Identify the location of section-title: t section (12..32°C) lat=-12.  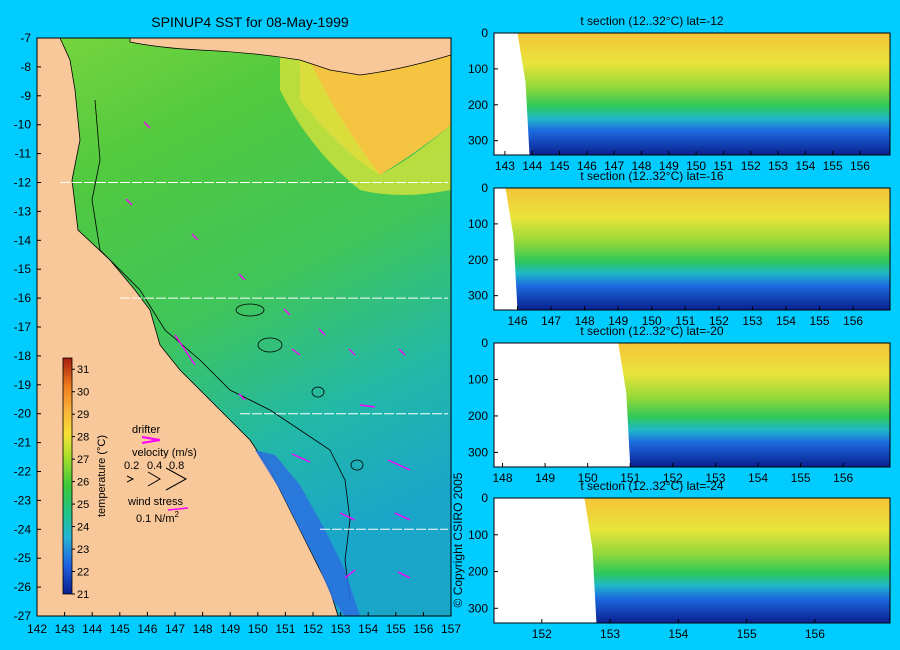
(652, 21).